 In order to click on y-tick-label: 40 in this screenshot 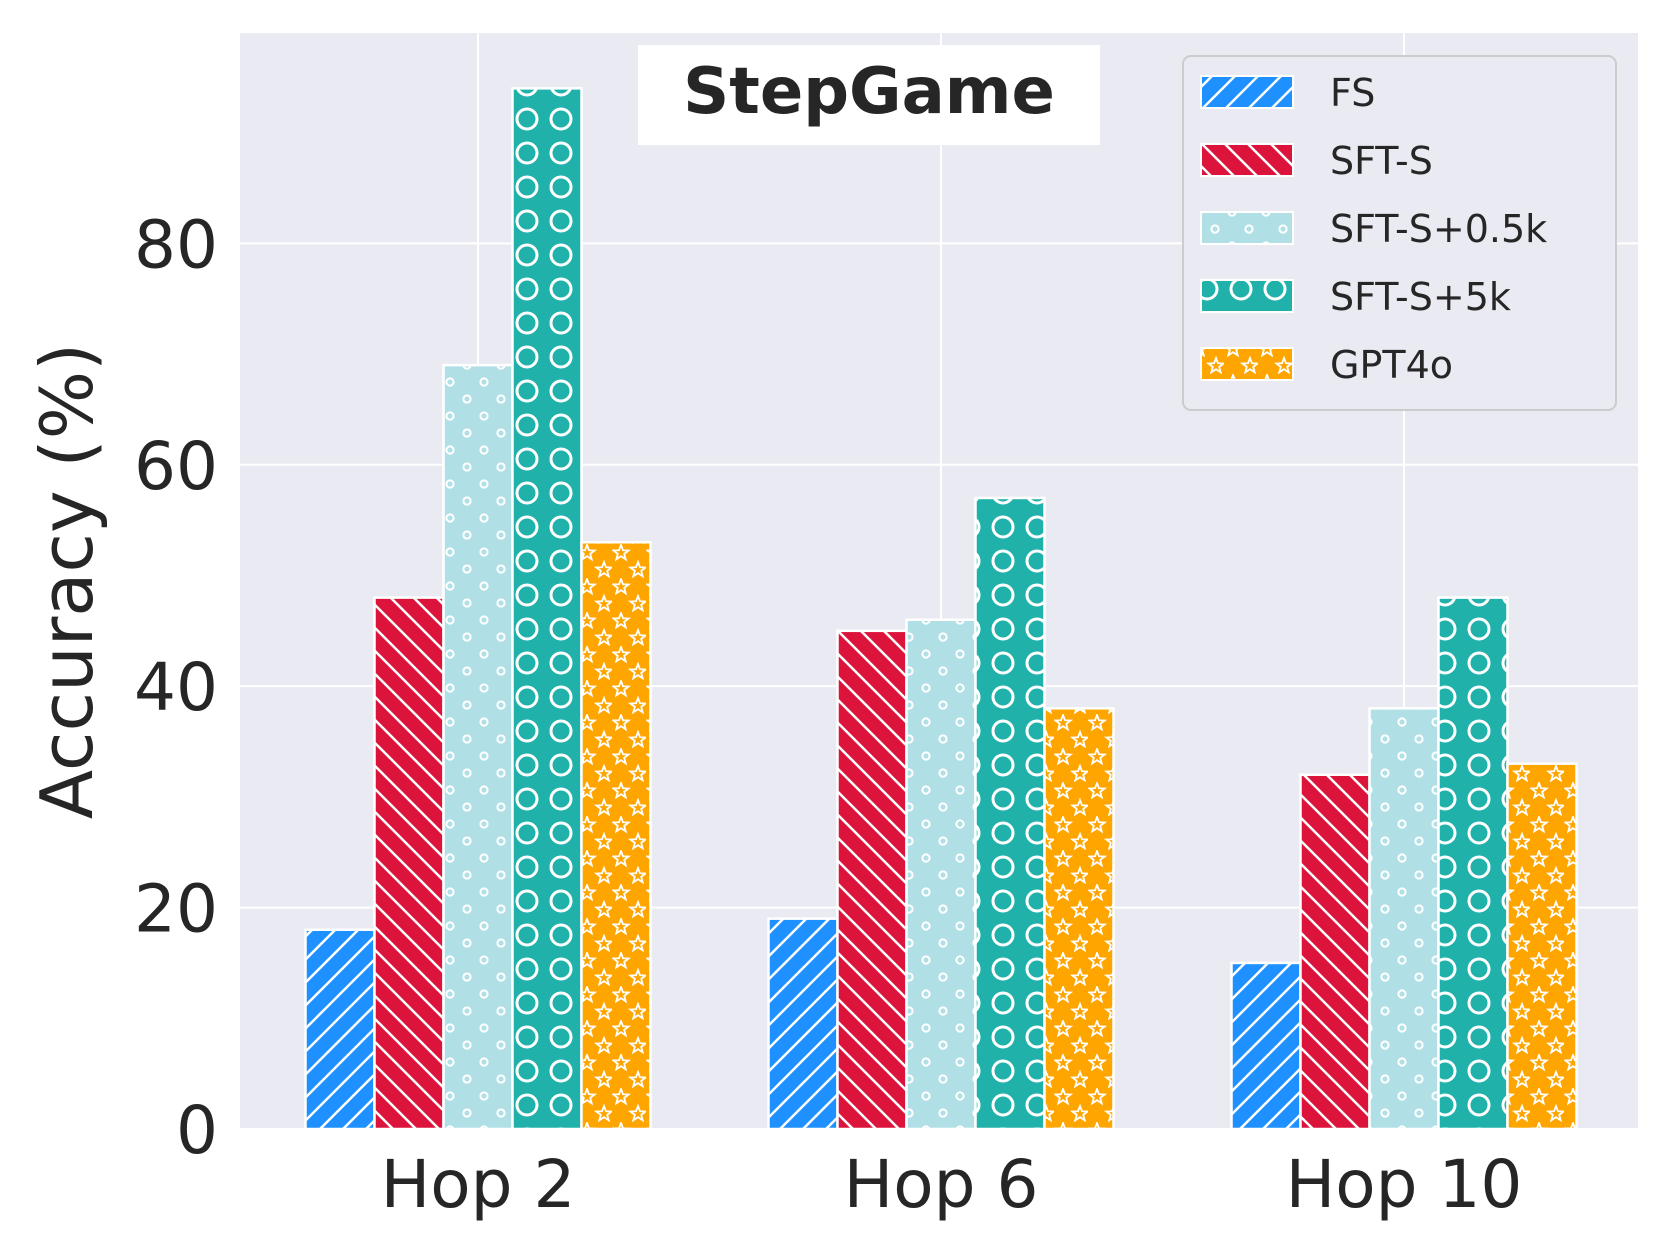, I will do `click(176, 687)`.